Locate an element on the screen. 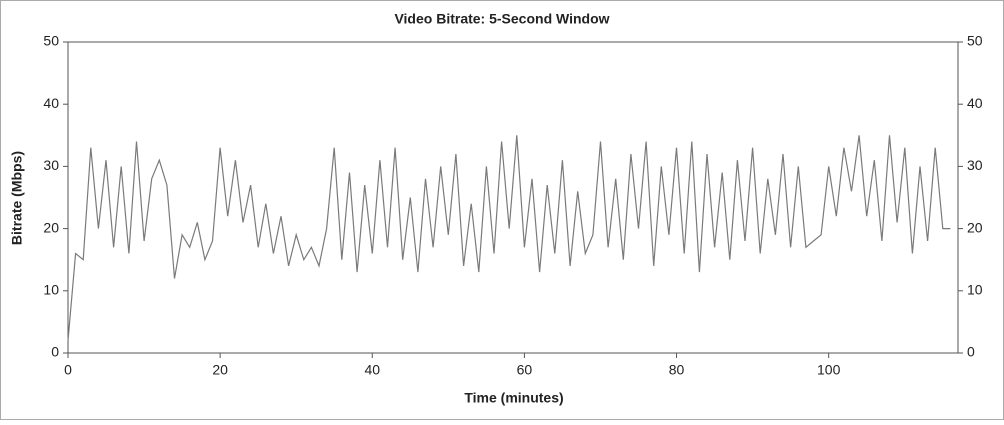 This screenshot has width=1004, height=425. y-axis-label: Bitrate (Mbps) is located at coordinates (17, 198).